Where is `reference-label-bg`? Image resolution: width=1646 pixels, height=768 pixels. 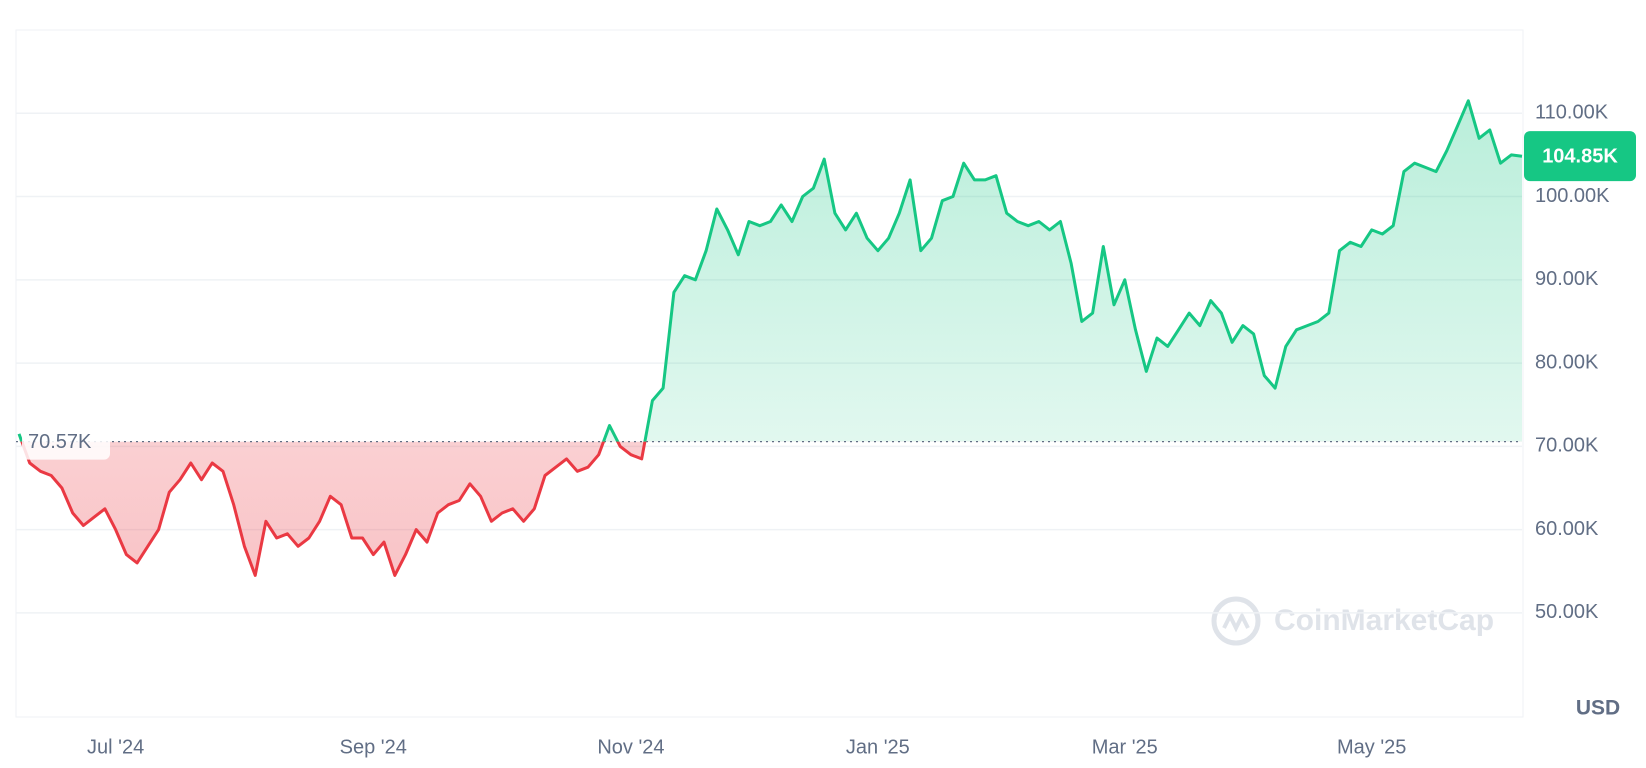
reference-label-bg is located at coordinates (66, 441).